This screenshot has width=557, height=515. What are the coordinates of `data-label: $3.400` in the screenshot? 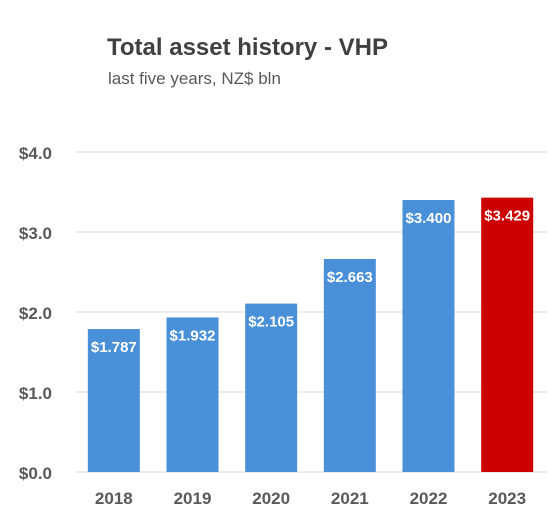 It's located at (429, 218).